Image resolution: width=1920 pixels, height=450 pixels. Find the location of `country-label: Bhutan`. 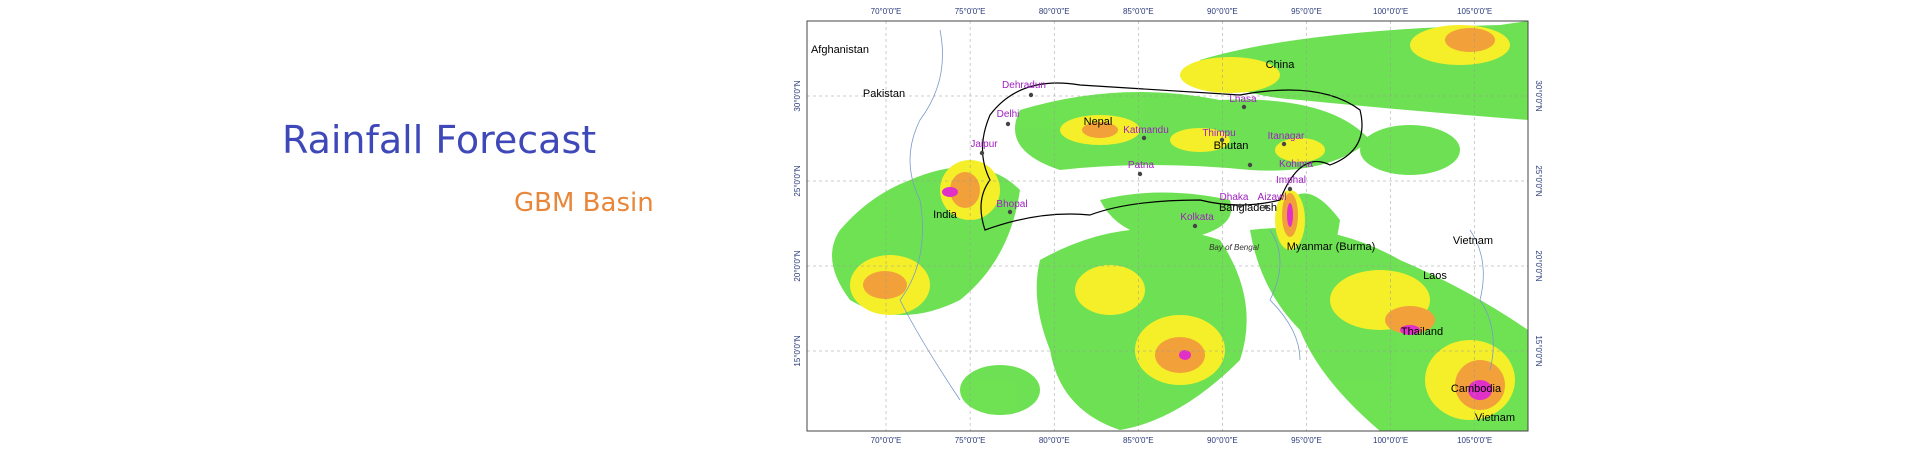

country-label: Bhutan is located at coordinates (1231, 146).